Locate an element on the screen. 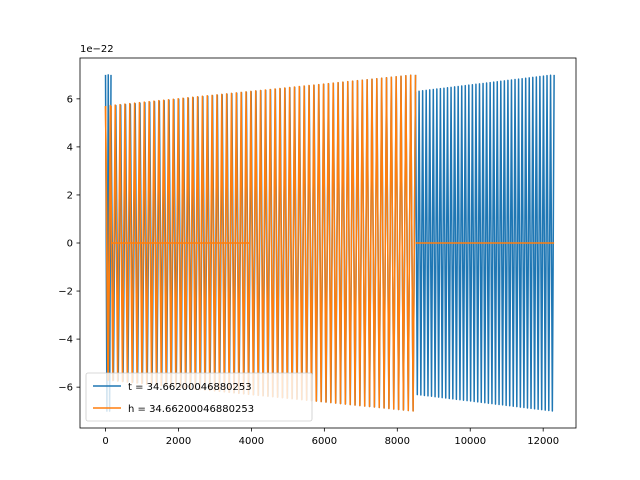  x-tick-label: 2000 is located at coordinates (178, 441).